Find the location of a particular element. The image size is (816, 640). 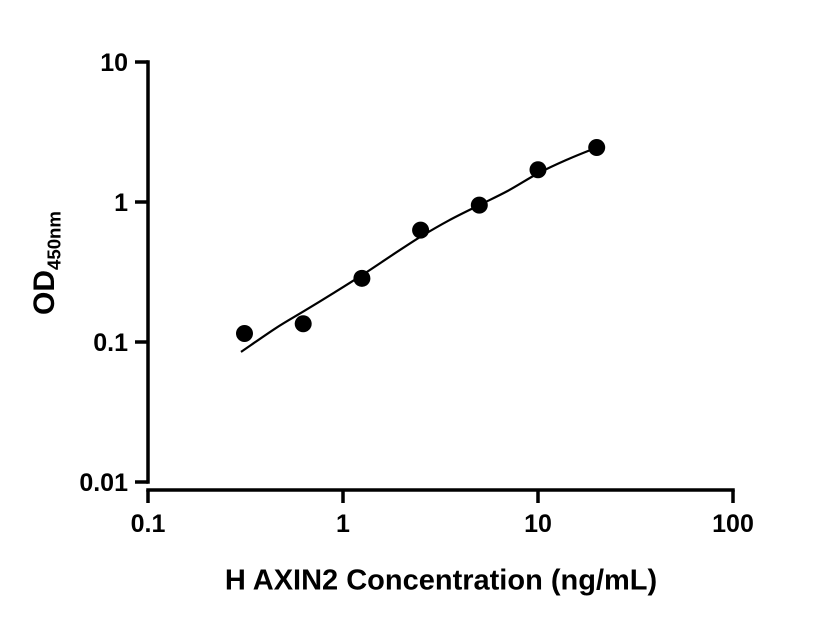

x-axis-title: H AXIN2 Concentration (ng/mL) is located at coordinates (441, 580).